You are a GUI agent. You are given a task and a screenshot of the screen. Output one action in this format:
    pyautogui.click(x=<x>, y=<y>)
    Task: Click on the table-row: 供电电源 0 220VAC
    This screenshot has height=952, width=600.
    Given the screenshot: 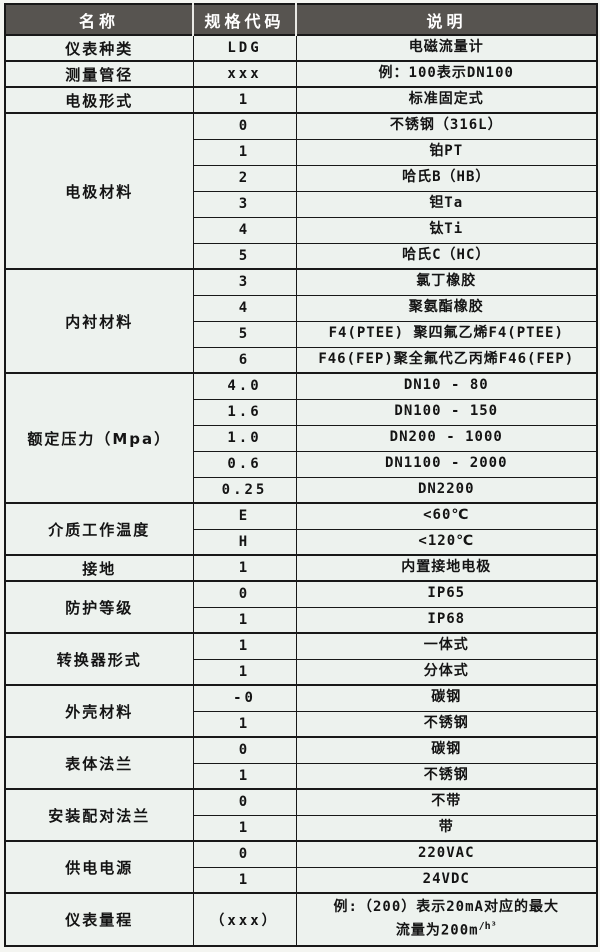 What is the action you would take?
    pyautogui.click(x=301, y=867)
    